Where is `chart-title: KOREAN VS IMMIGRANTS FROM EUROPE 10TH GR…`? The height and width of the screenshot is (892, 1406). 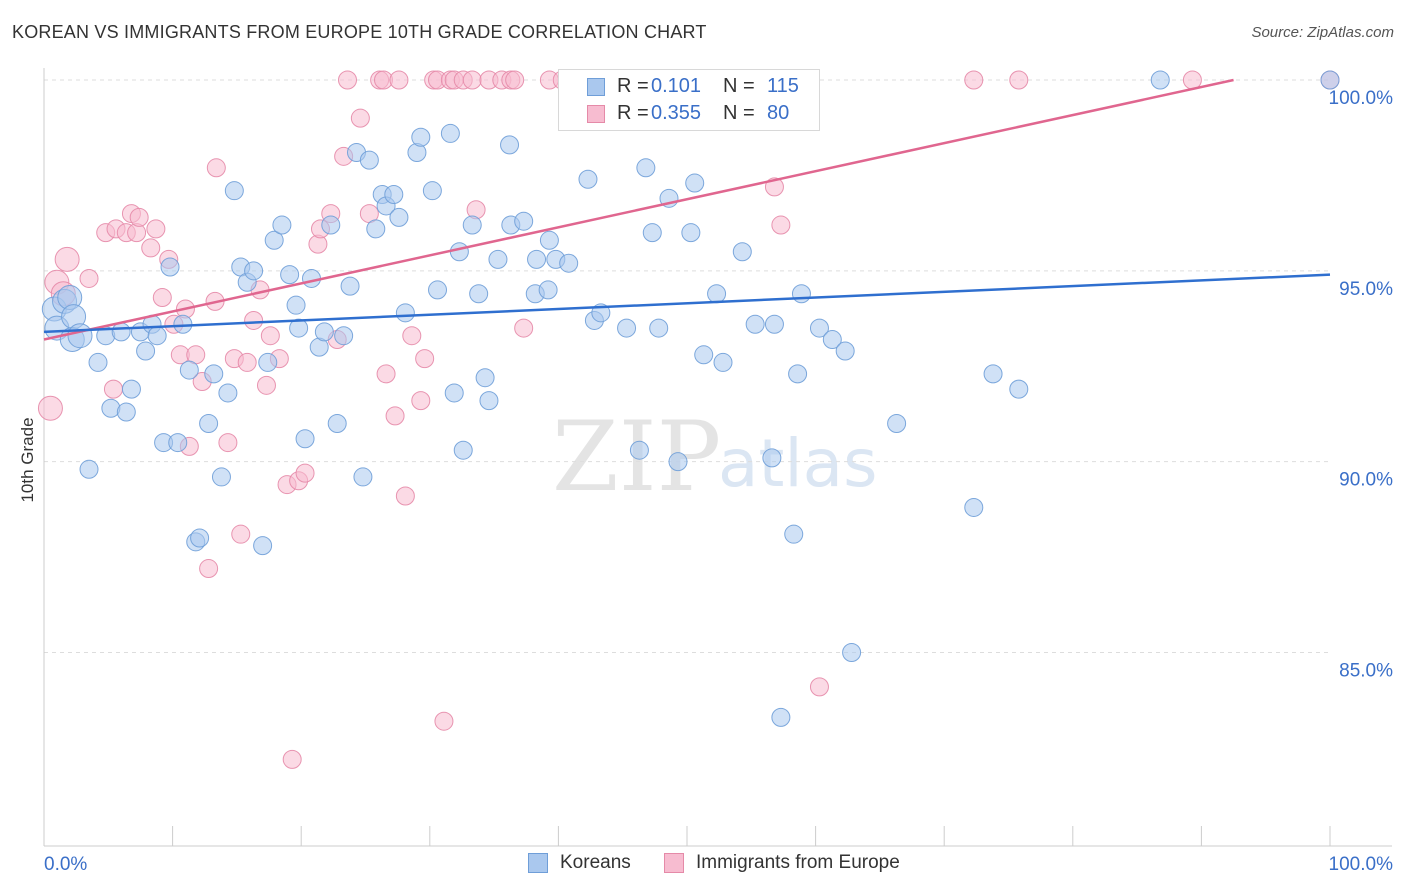 chart-title: KOREAN VS IMMIGRANTS FROM EUROPE 10TH GR… is located at coordinates (359, 32).